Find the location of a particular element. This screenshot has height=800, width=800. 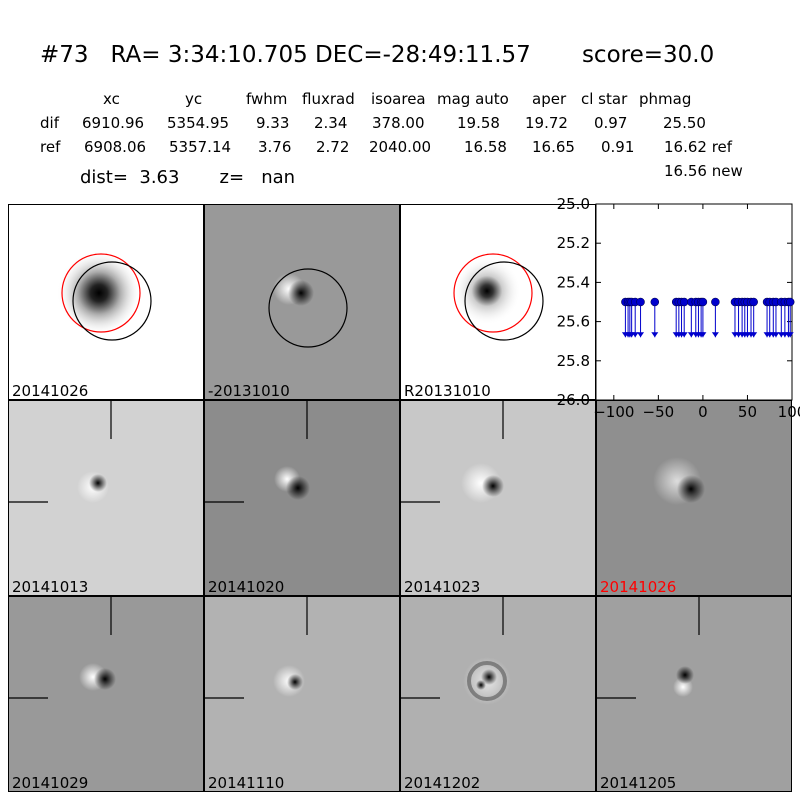

panel-date-label: 20141020 is located at coordinates (246, 587).